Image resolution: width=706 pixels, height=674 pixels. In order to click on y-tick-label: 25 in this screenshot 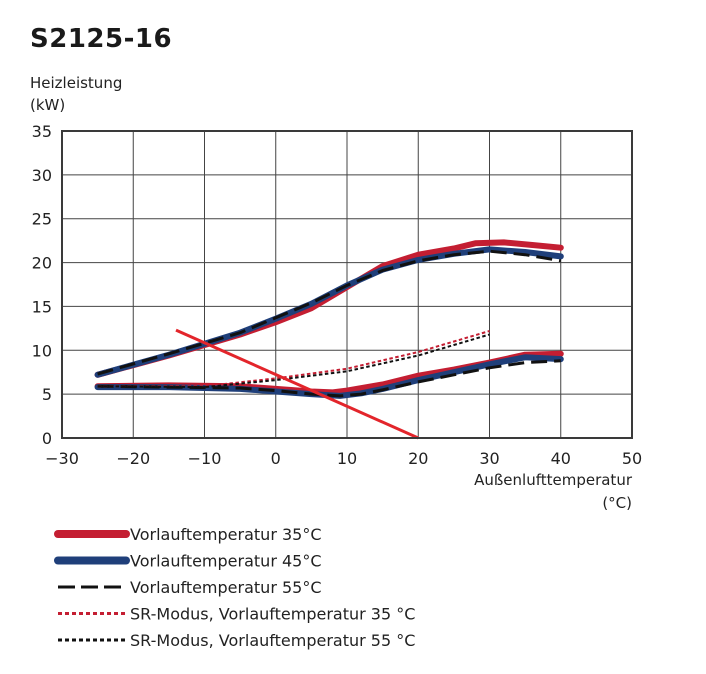, I will do `click(42, 219)`.